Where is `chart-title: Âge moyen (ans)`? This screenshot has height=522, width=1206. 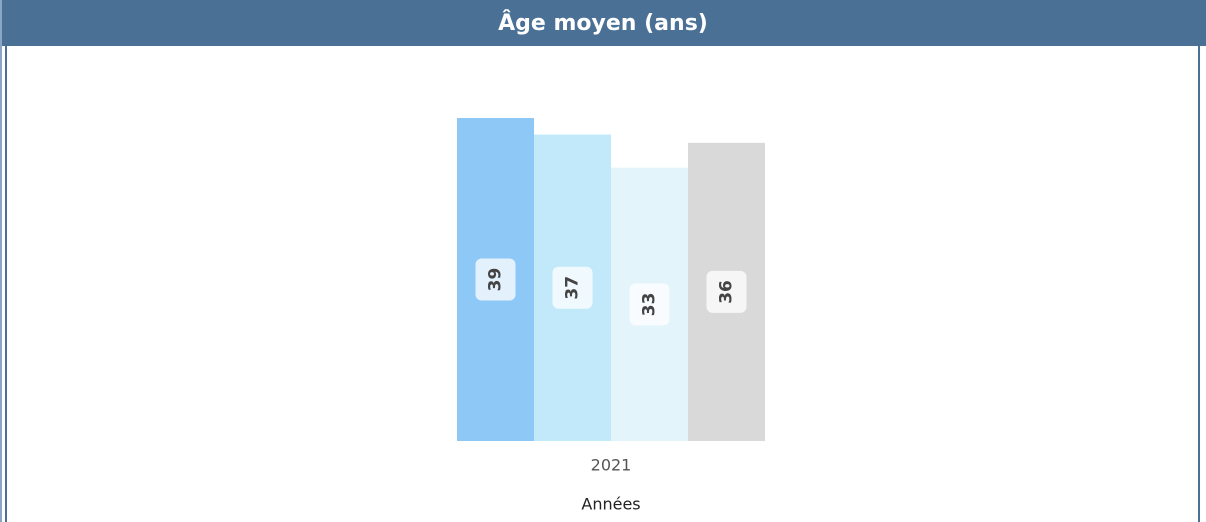
chart-title: Âge moyen (ans) is located at coordinates (603, 23).